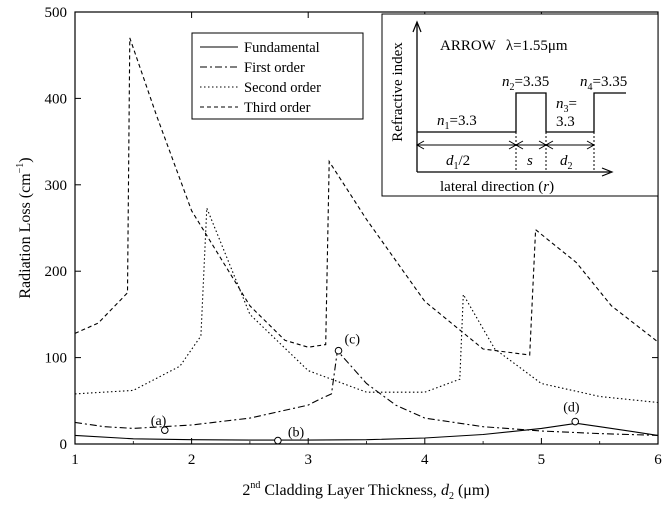  Describe the element at coordinates (504, 46) in the screenshot. I see `inset-title: ARROW λ=1.55μm` at that location.